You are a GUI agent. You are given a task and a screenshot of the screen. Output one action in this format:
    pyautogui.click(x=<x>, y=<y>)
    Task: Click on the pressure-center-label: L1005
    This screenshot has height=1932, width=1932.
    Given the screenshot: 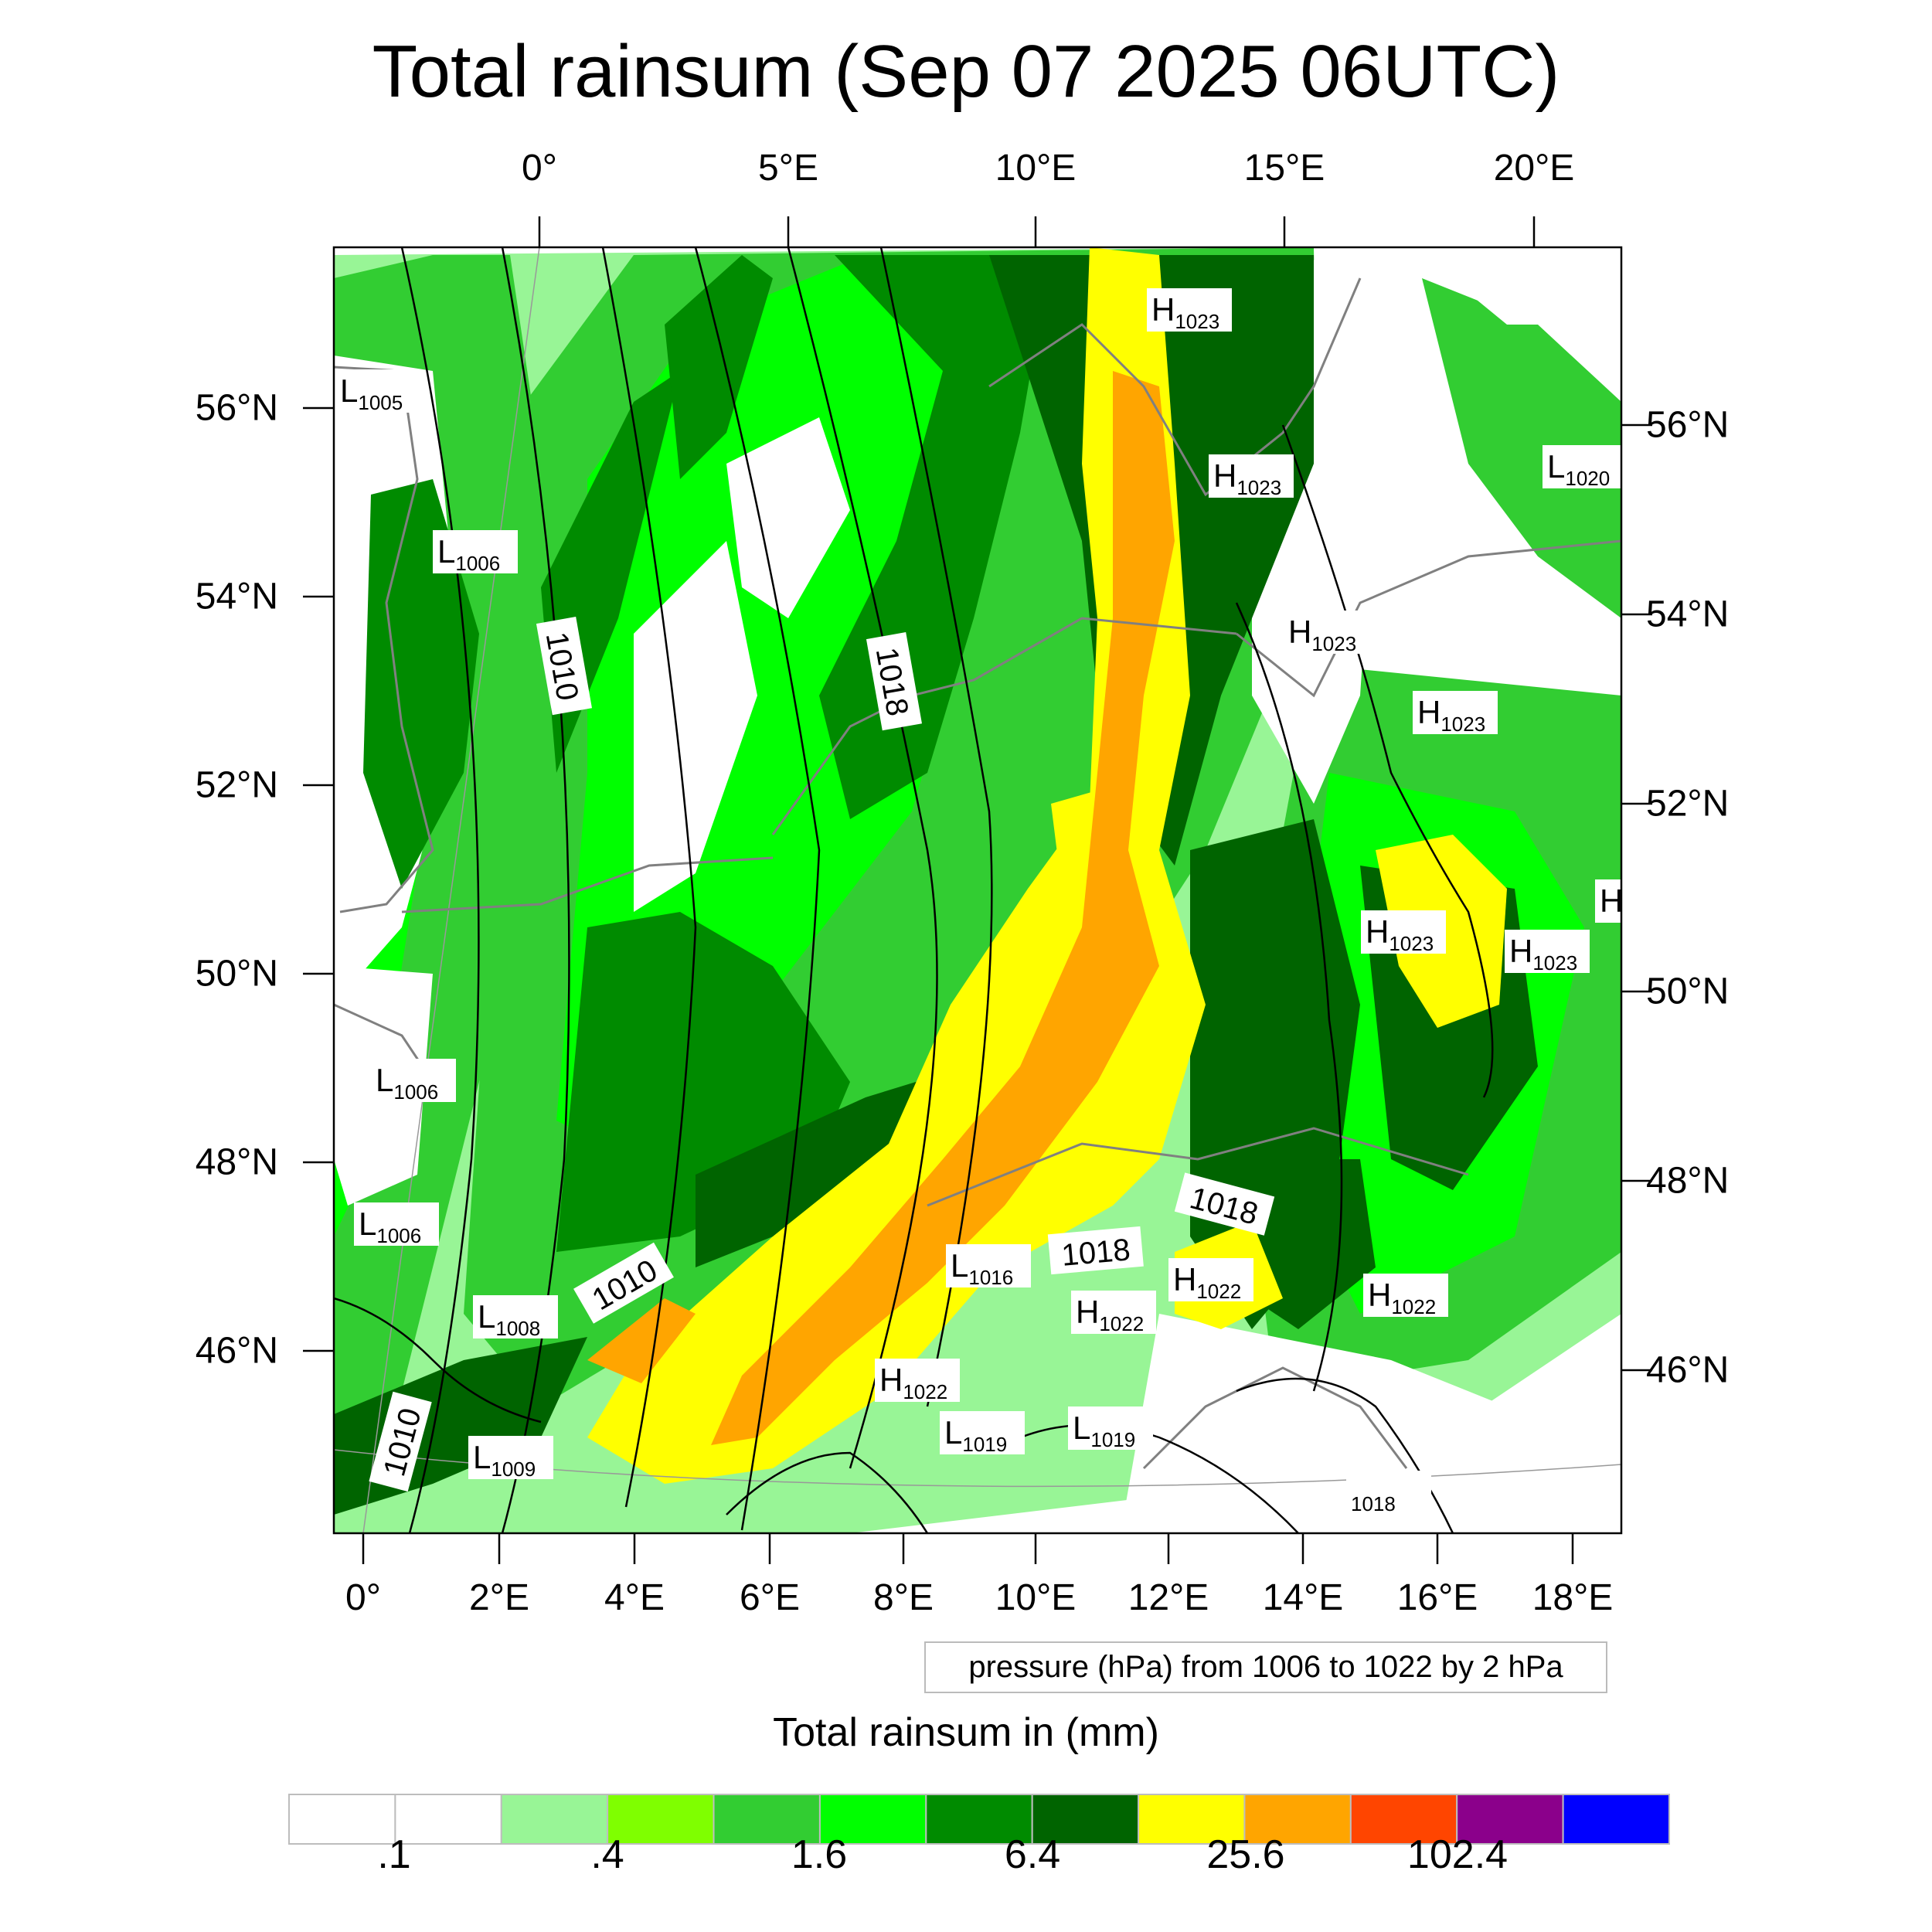 What is the action you would take?
    pyautogui.click(x=372, y=393)
    